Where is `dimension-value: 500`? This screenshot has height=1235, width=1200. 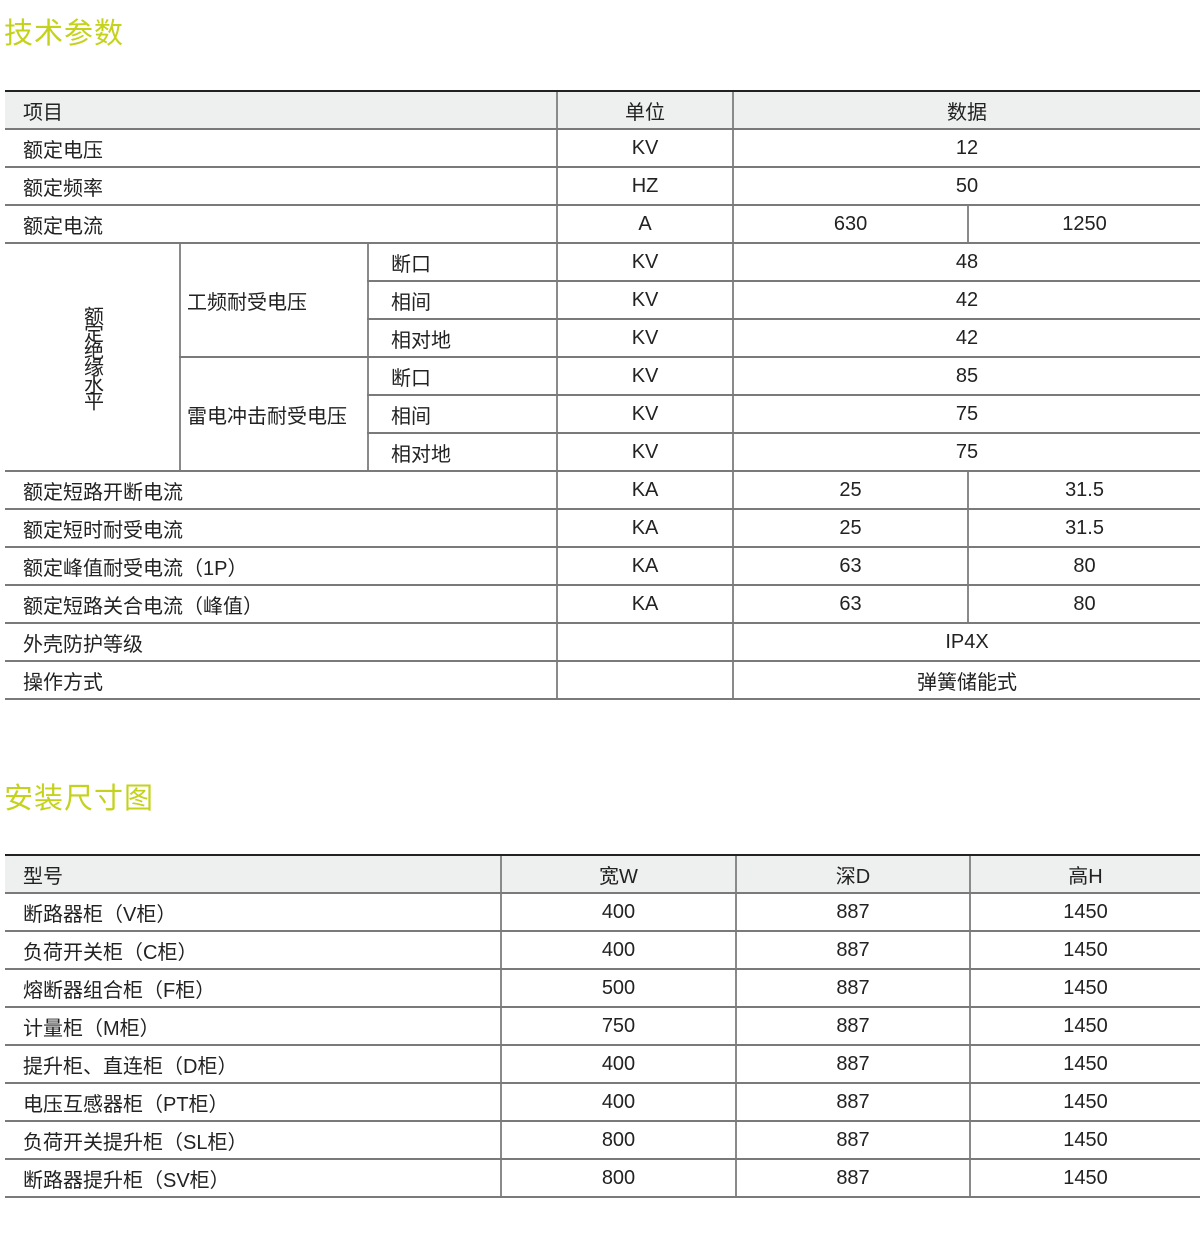
dimension-value: 500 is located at coordinates (618, 988).